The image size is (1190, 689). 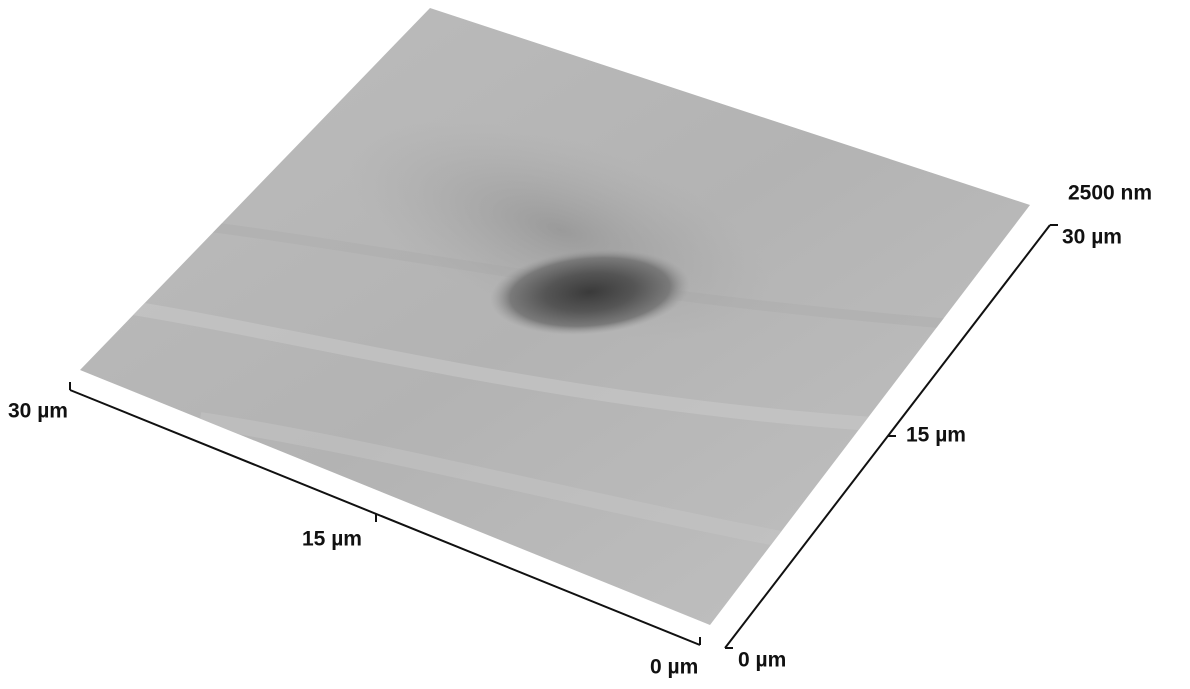 What do you see at coordinates (332, 539) in the screenshot?
I see `x-tick-label: 15 µm` at bounding box center [332, 539].